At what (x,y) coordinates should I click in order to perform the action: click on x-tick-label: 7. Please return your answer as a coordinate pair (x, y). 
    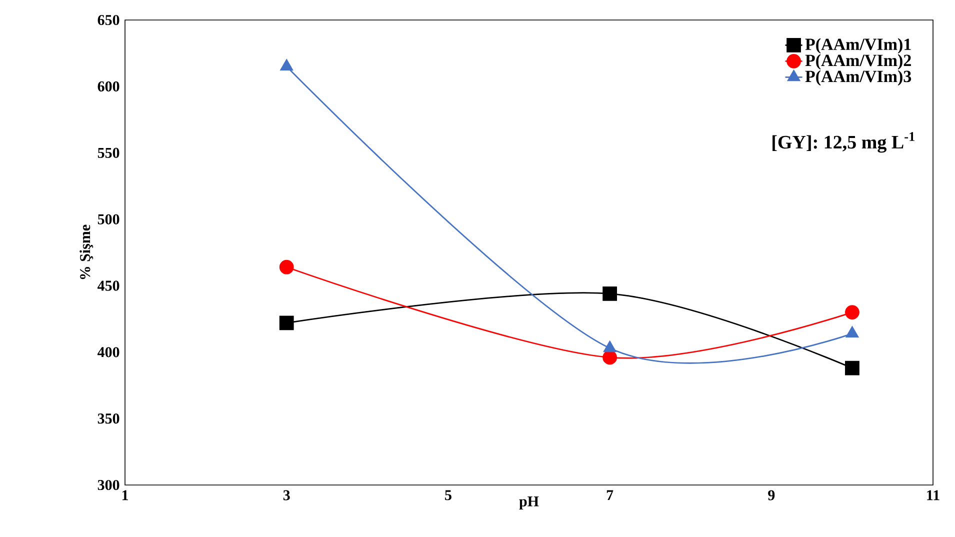
    Looking at the image, I should click on (610, 495).